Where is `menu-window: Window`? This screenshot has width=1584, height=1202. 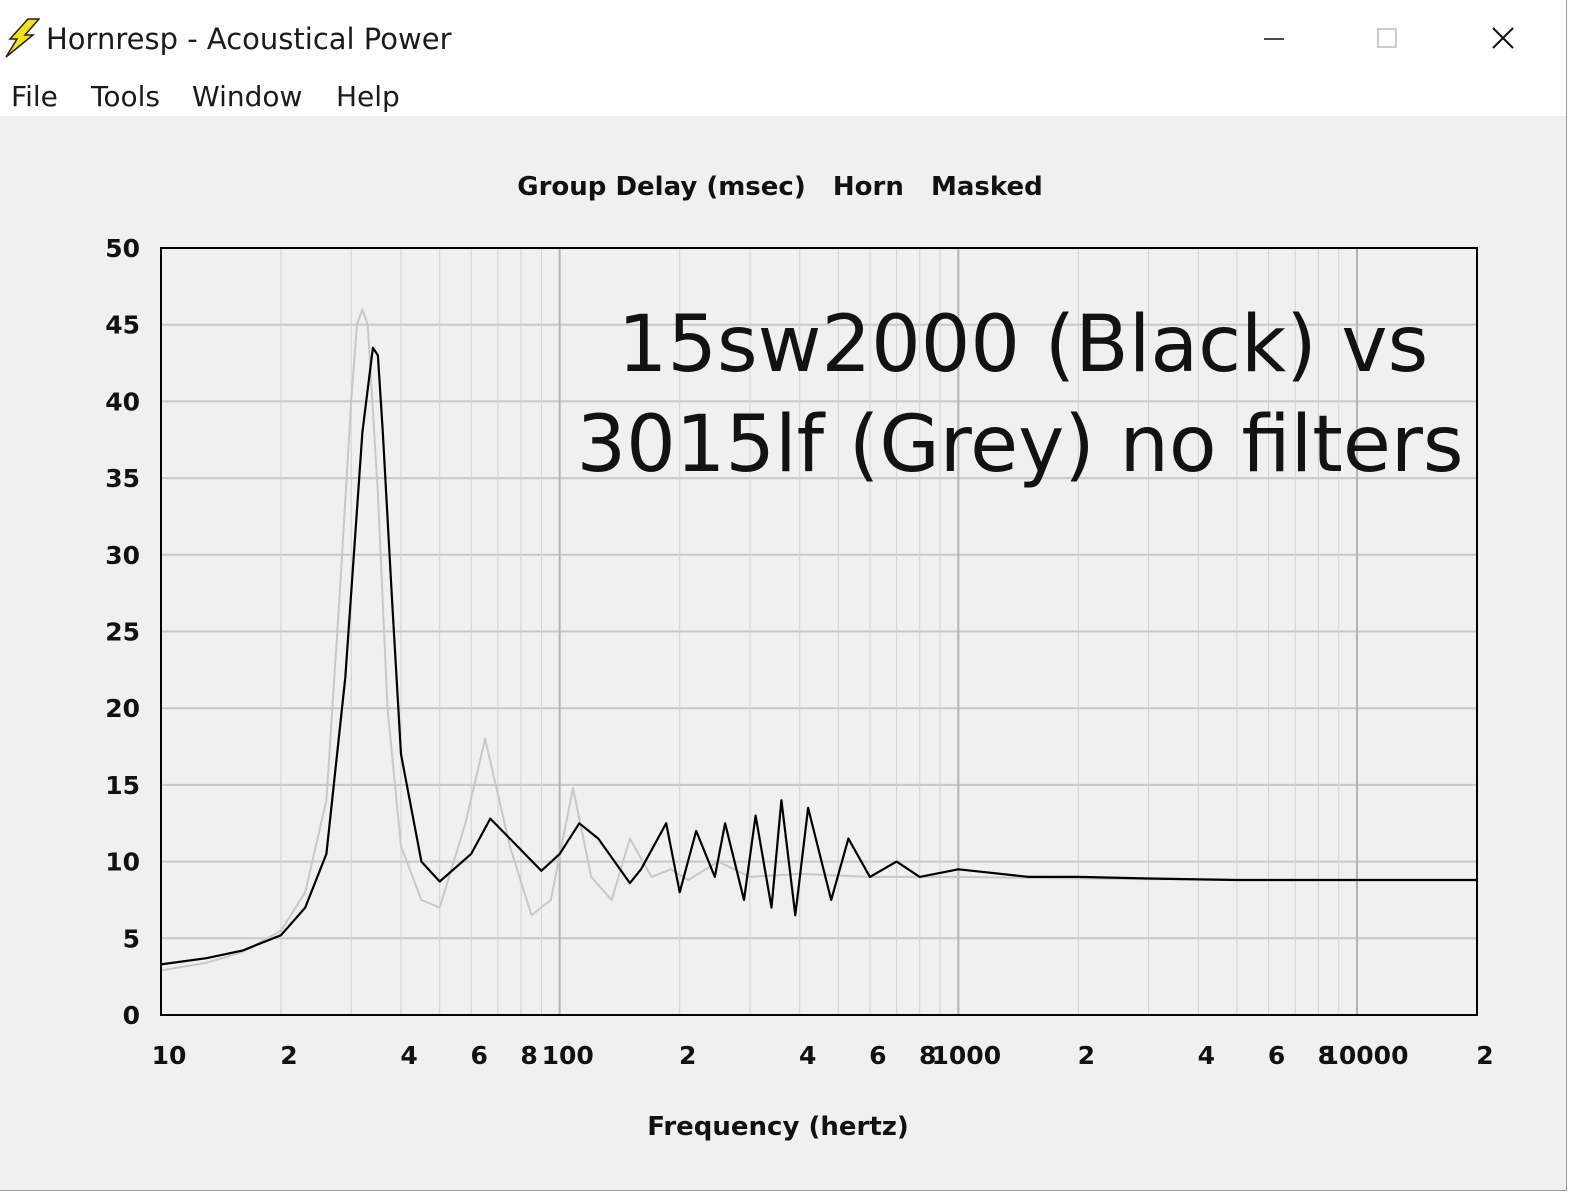 menu-window: Window is located at coordinates (247, 96).